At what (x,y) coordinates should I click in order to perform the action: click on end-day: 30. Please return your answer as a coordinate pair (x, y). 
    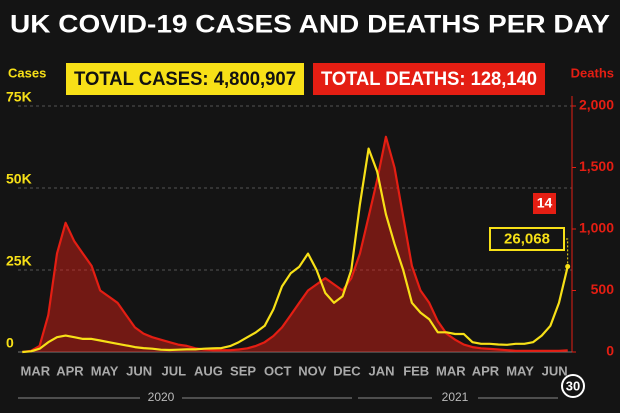
    Looking at the image, I should click on (573, 385).